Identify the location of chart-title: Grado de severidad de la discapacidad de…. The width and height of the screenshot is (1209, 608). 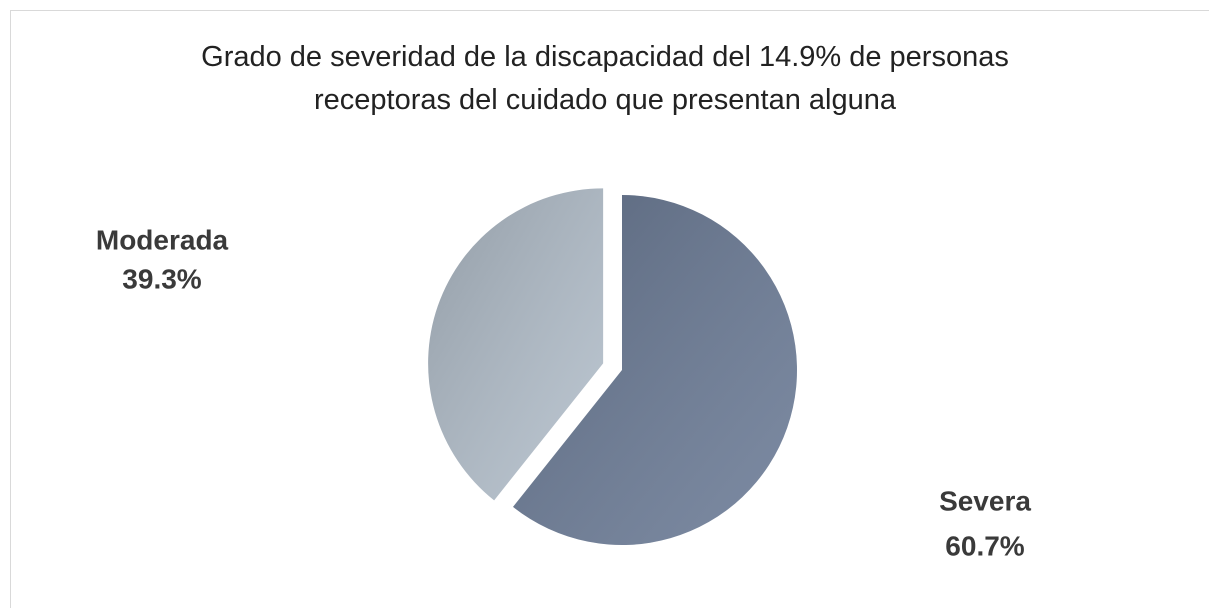
(605, 78).